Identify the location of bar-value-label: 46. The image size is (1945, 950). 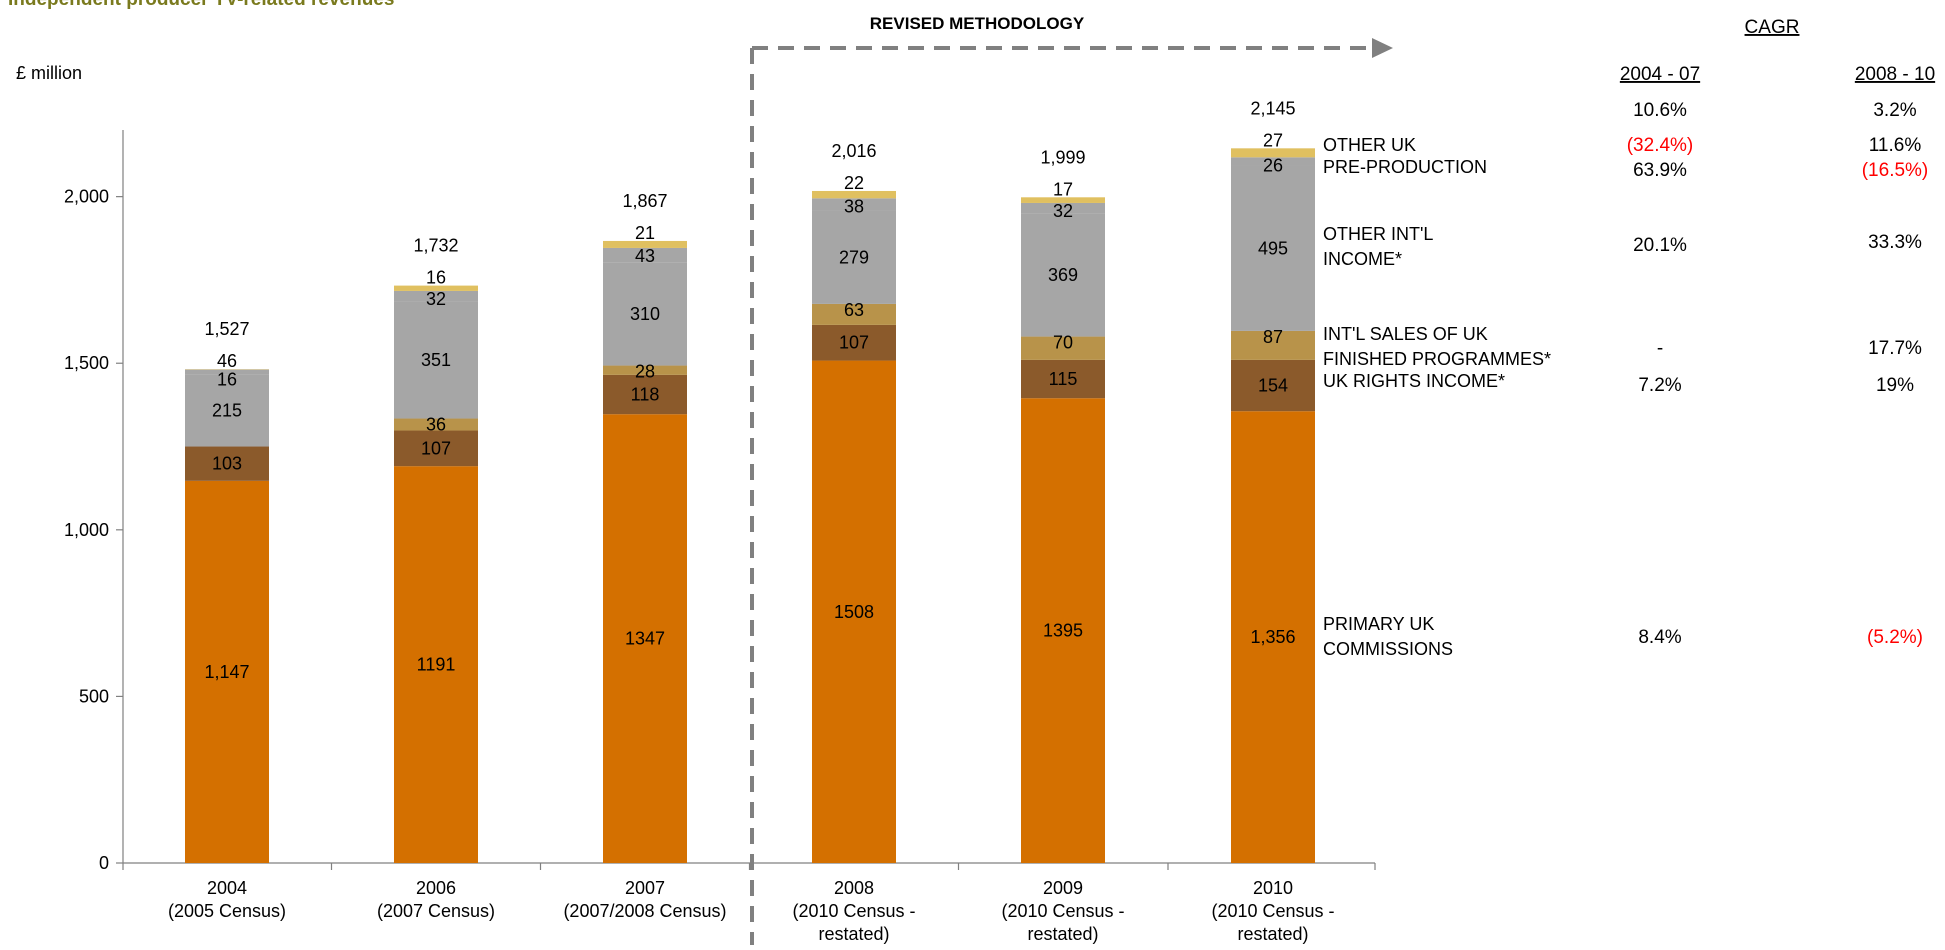
(227, 361).